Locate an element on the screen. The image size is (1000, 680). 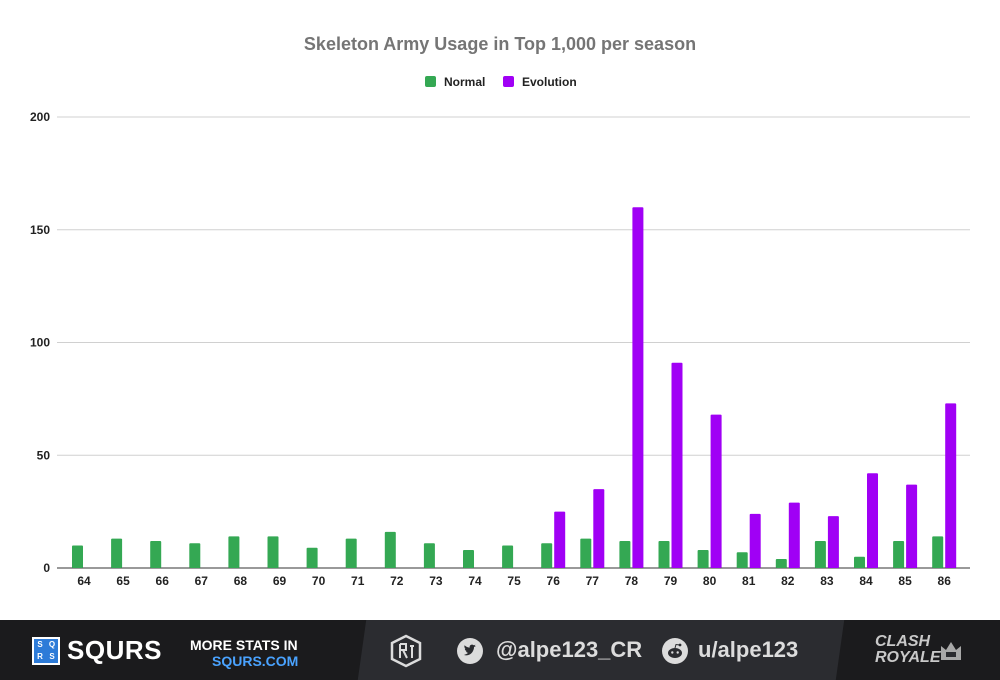
x-tick-label: 86 is located at coordinates (945, 581).